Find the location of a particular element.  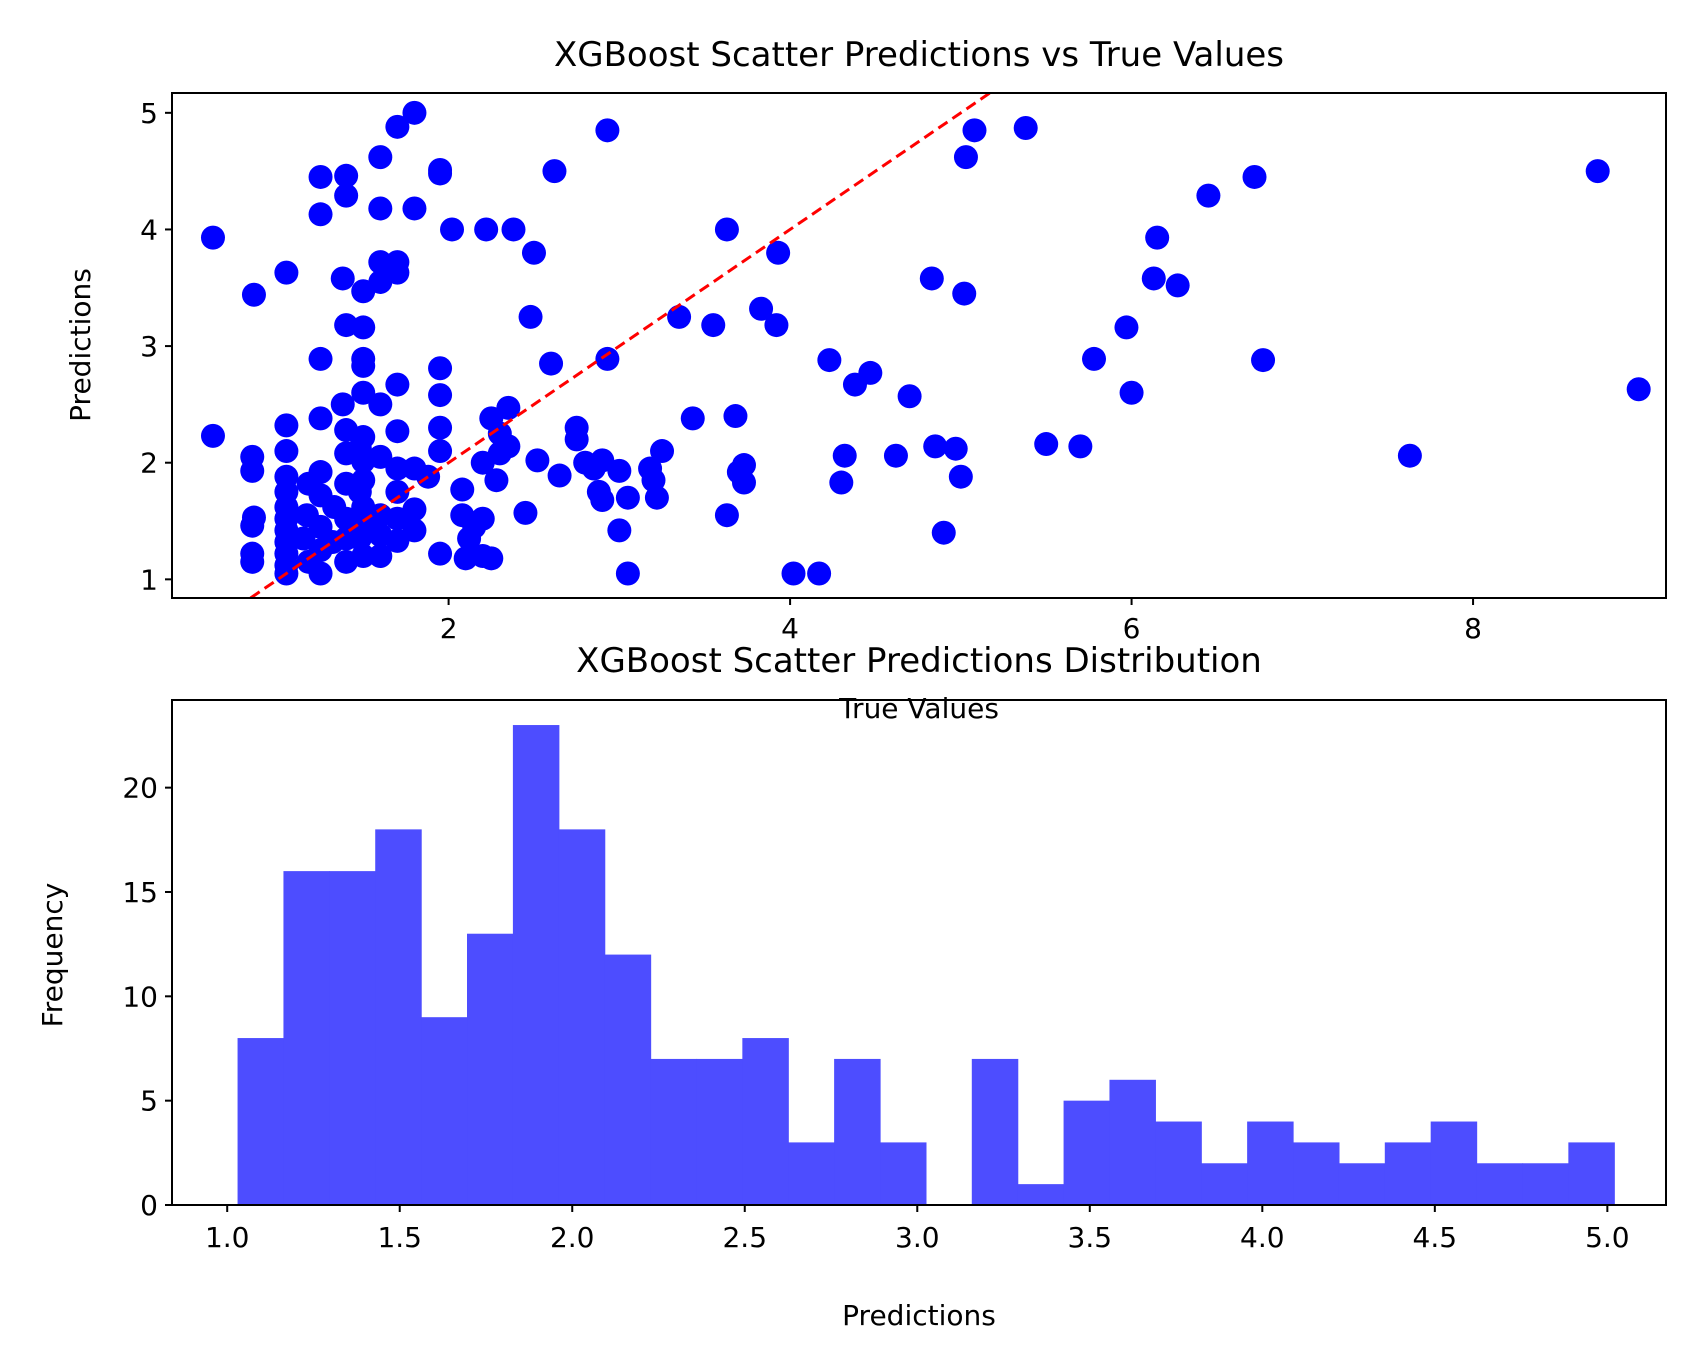

y-tick-label: 2 is located at coordinates (149, 463).